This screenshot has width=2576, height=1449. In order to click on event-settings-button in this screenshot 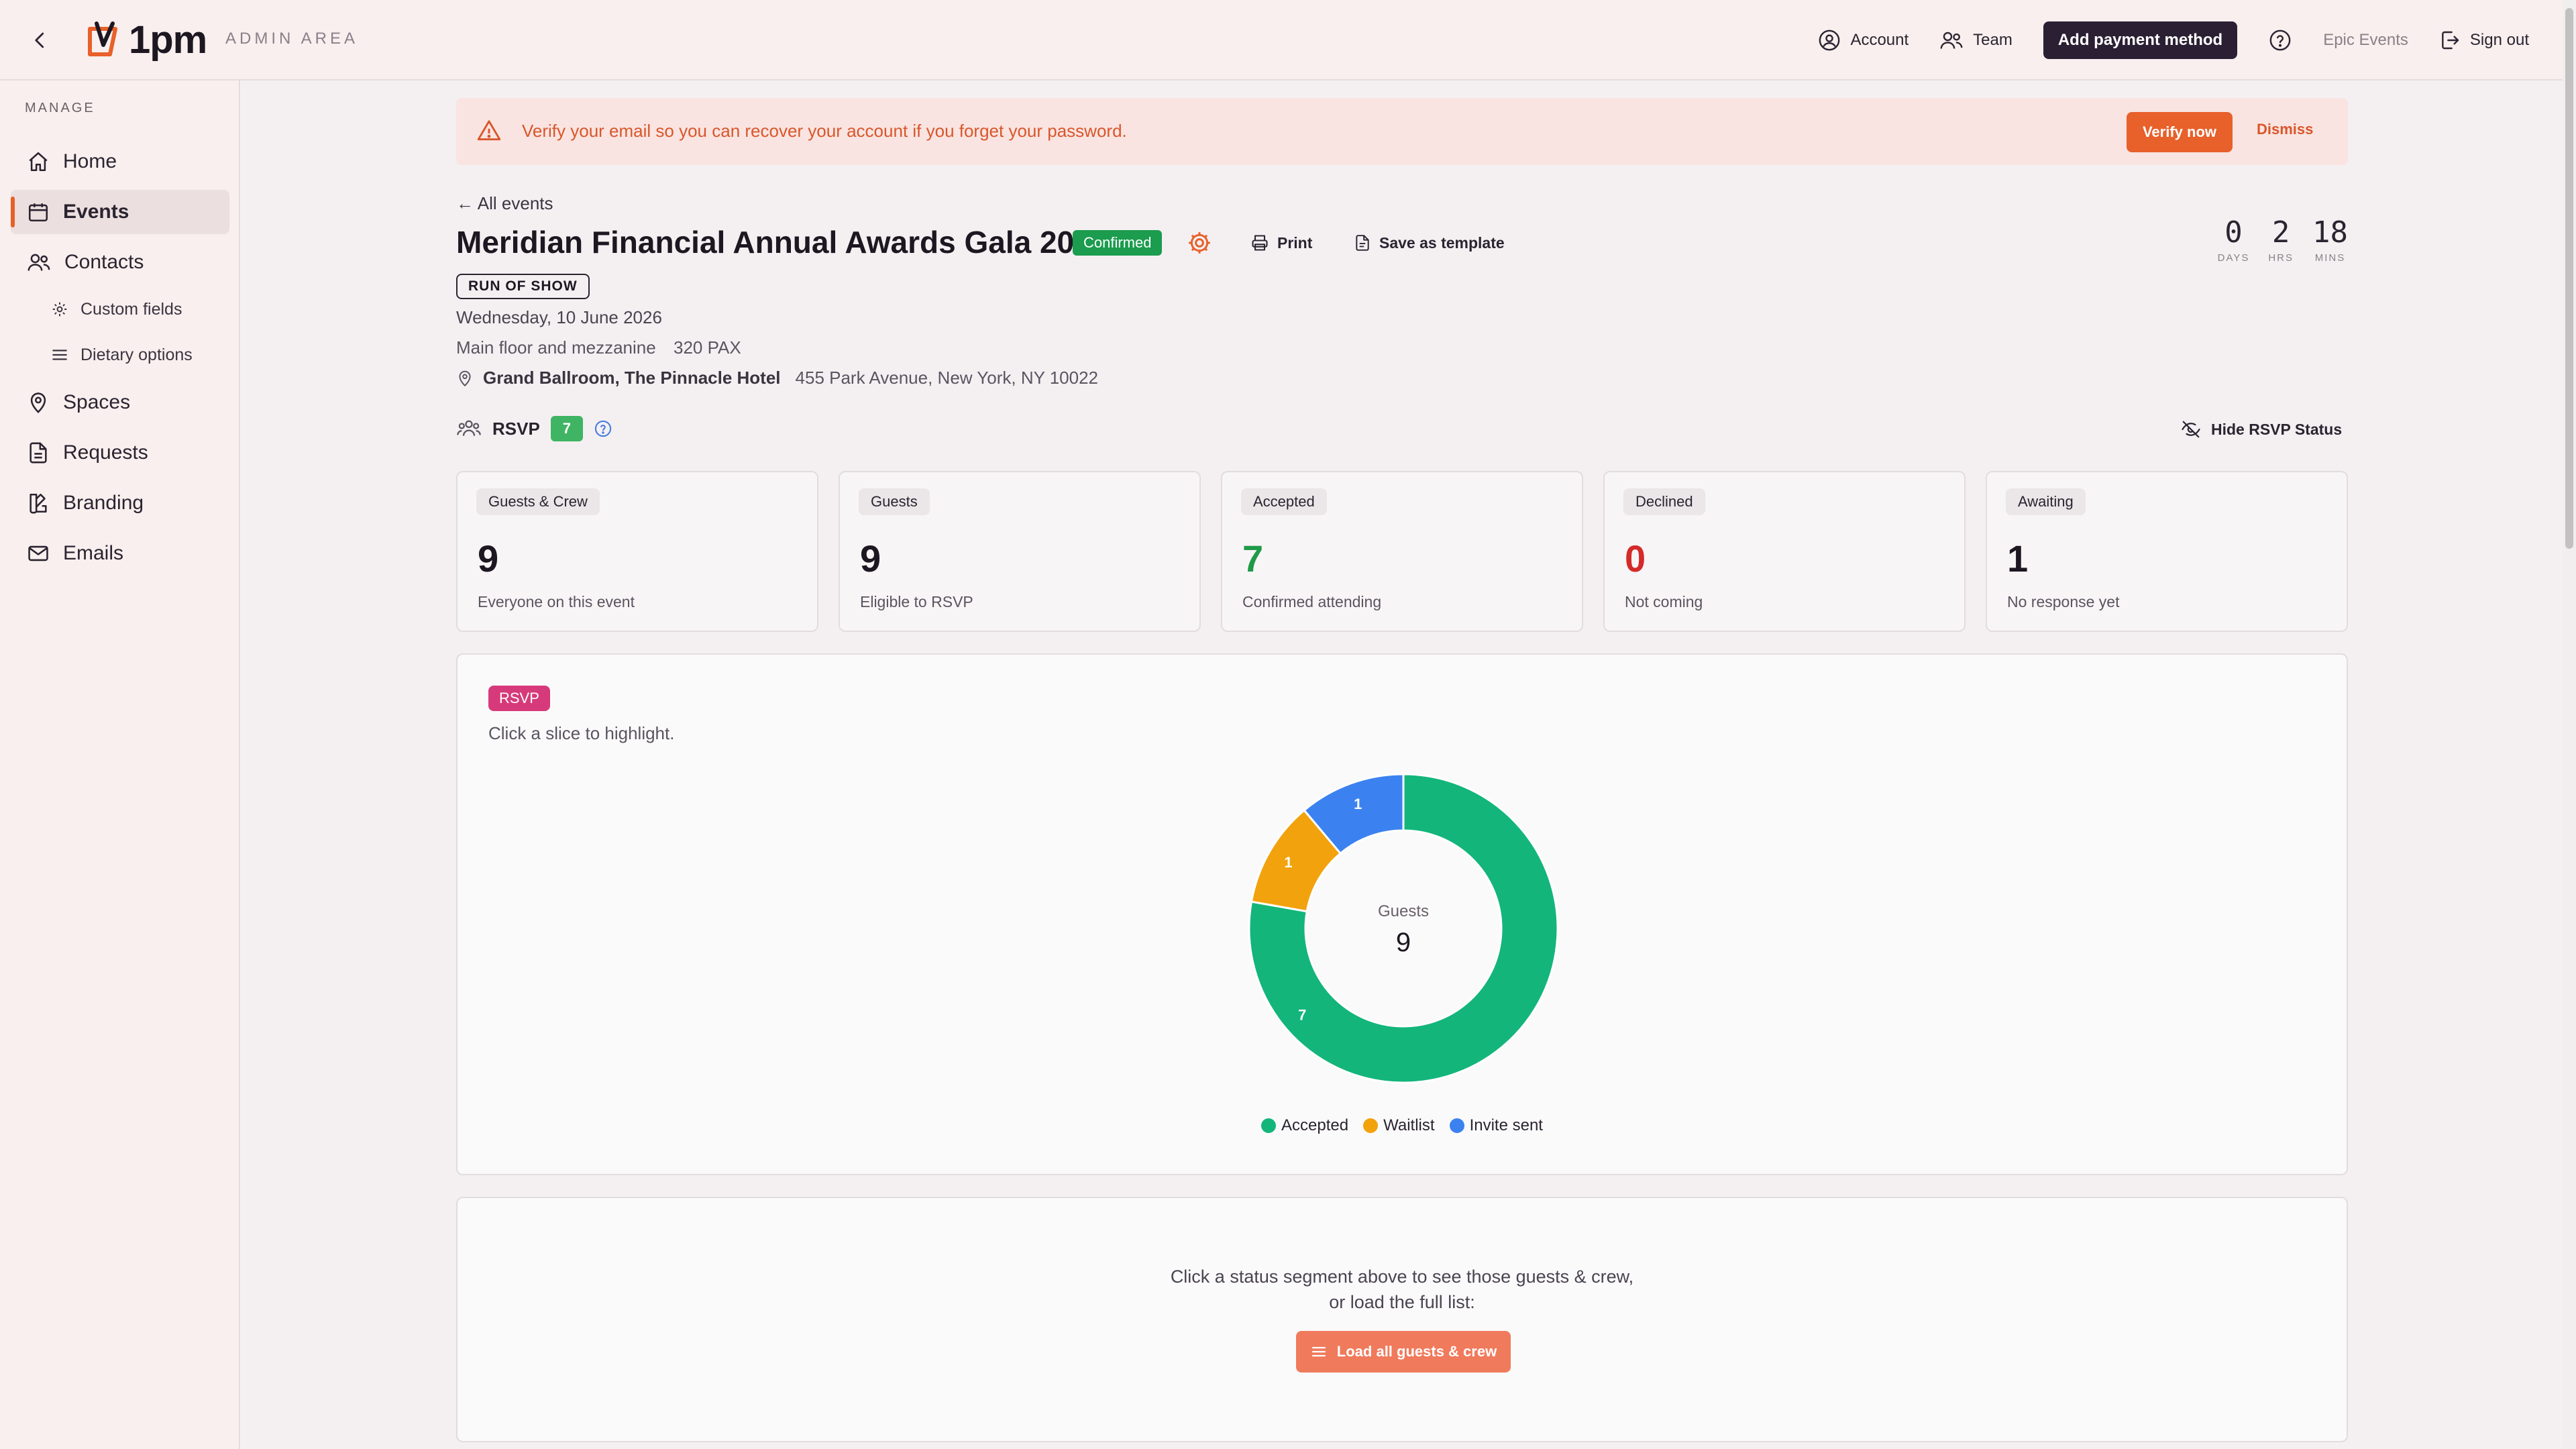, I will do `click(1199, 243)`.